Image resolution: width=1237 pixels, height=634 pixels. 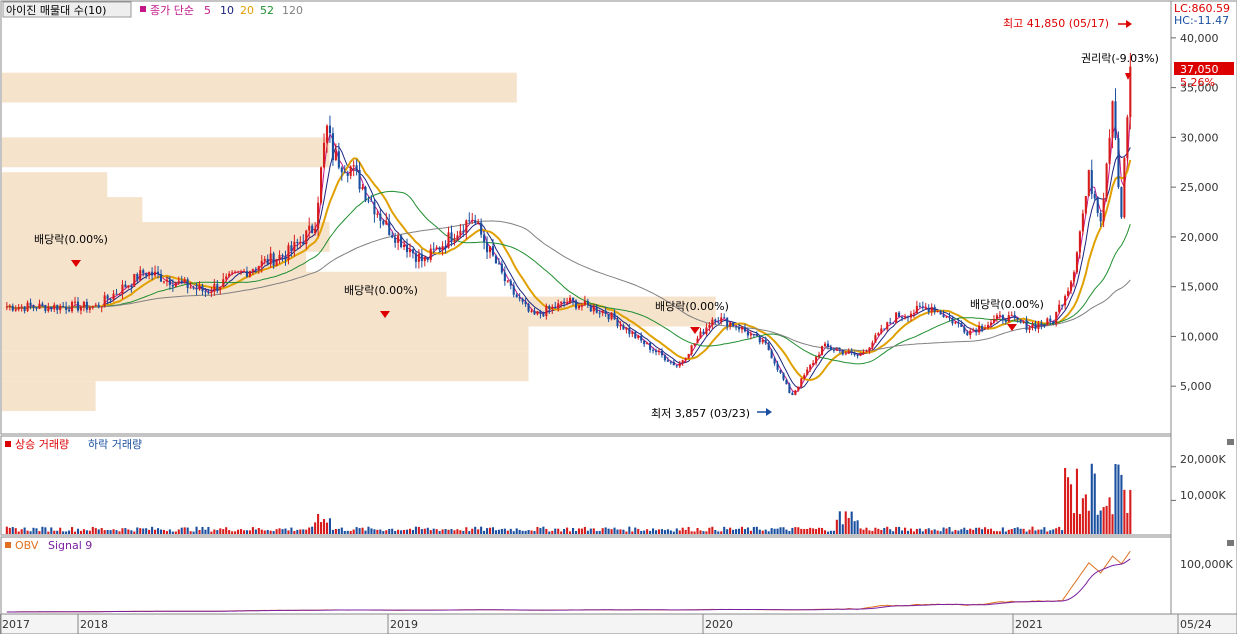 What do you see at coordinates (719, 624) in the screenshot?
I see `x-tick-label: 2020` at bounding box center [719, 624].